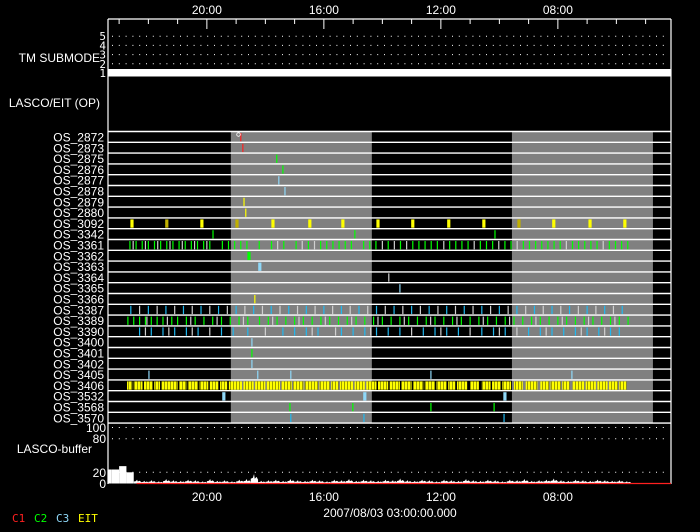 The image size is (700, 532). What do you see at coordinates (54, 103) in the screenshot?
I see `lasco-eit-label: LASCO/EIT (OP)` at bounding box center [54, 103].